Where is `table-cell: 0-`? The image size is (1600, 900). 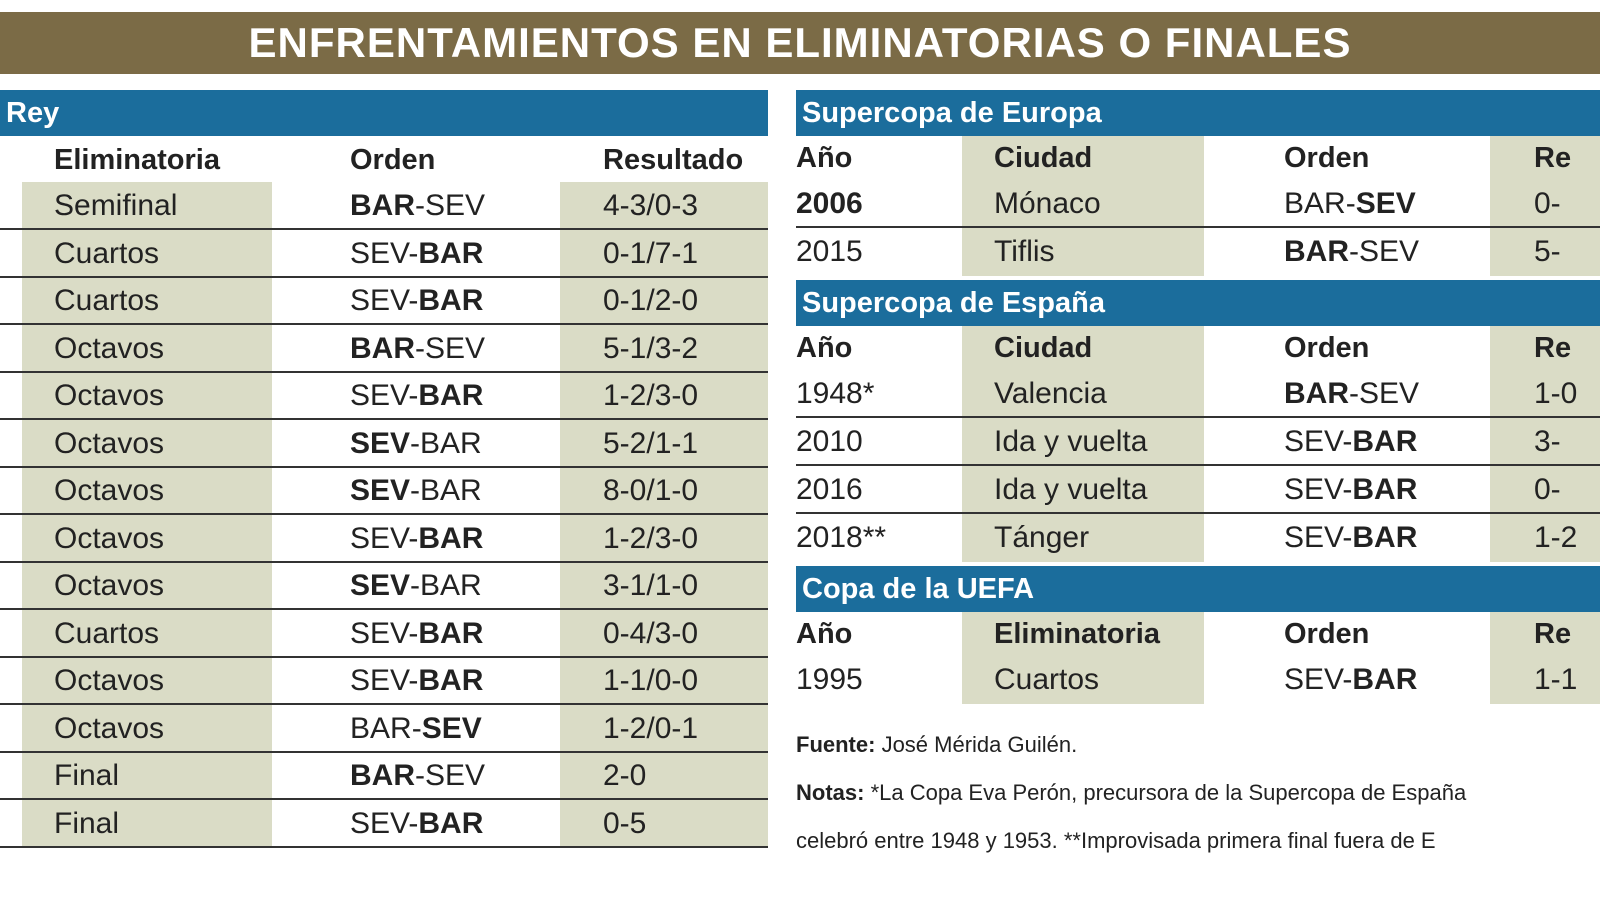
table-cell: 0- is located at coordinates (1547, 489).